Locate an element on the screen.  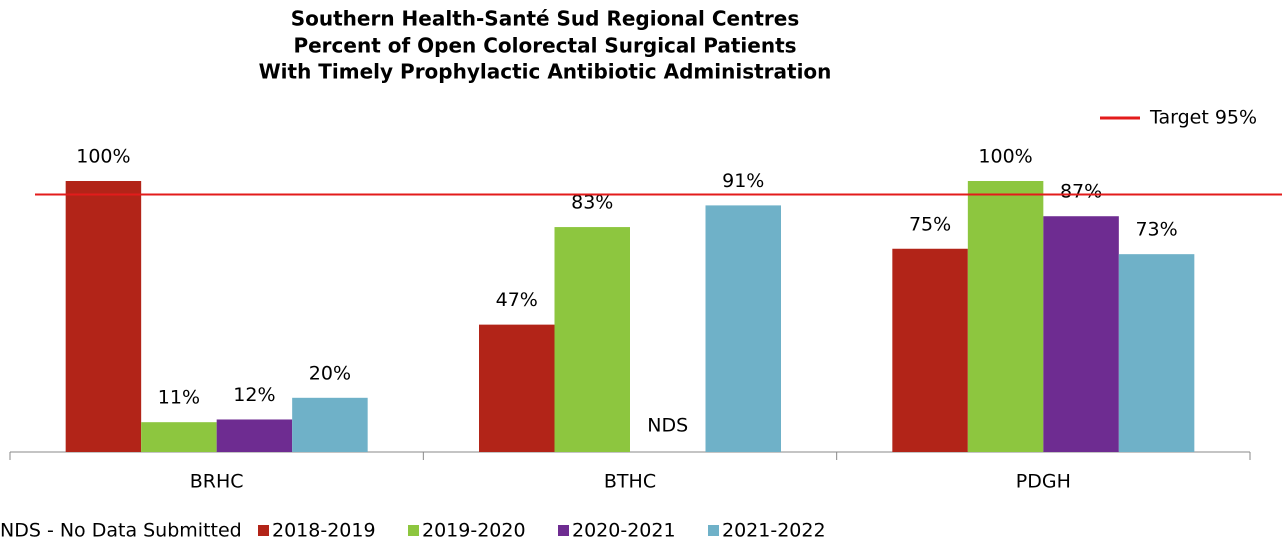
legend-label: Target 95% is located at coordinates (1203, 118).